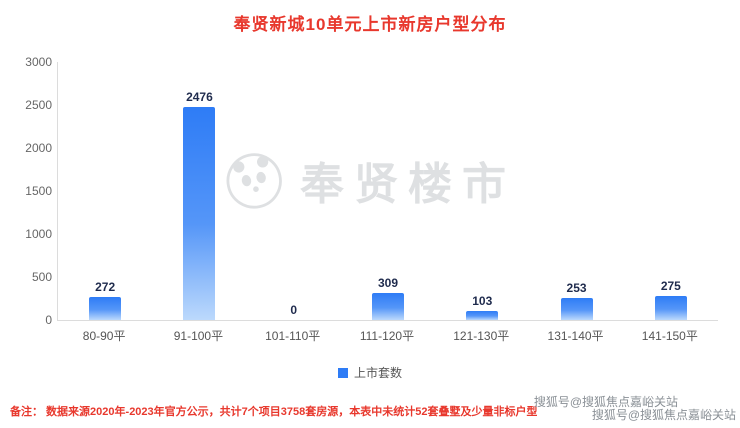  I want to click on x-axis-label: 91-100平, so click(198, 336).